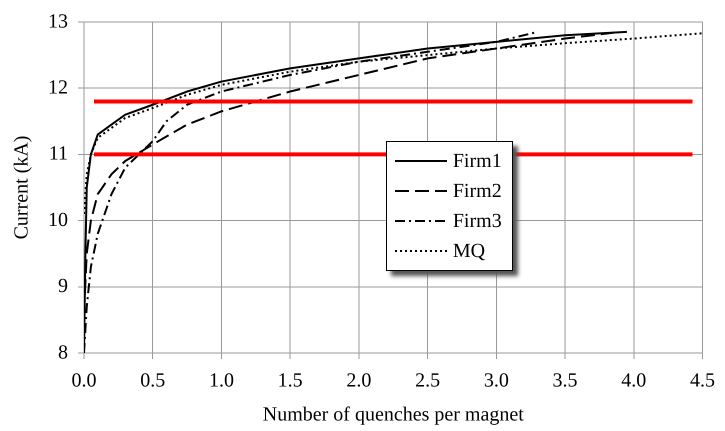  What do you see at coordinates (469, 251) in the screenshot?
I see `legend-label: MQ` at bounding box center [469, 251].